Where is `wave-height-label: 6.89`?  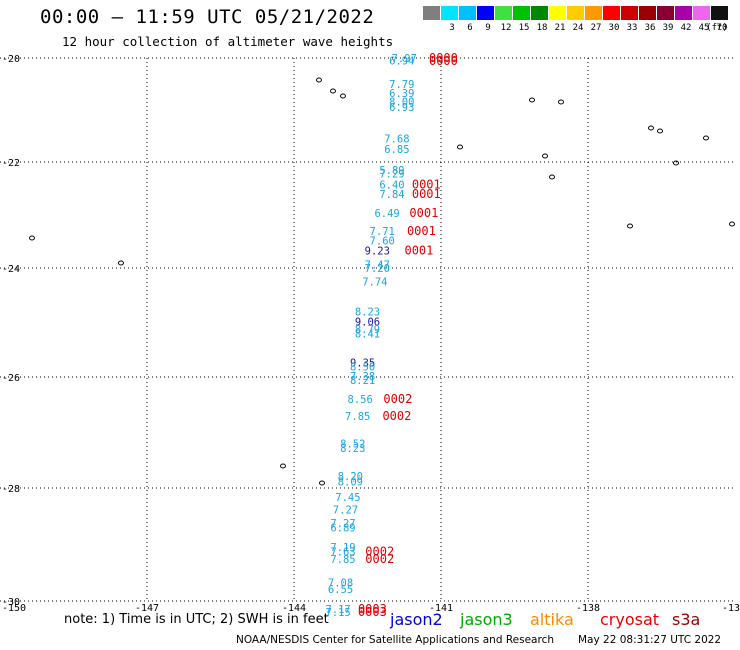 wave-height-label: 6.89 is located at coordinates (342, 529).